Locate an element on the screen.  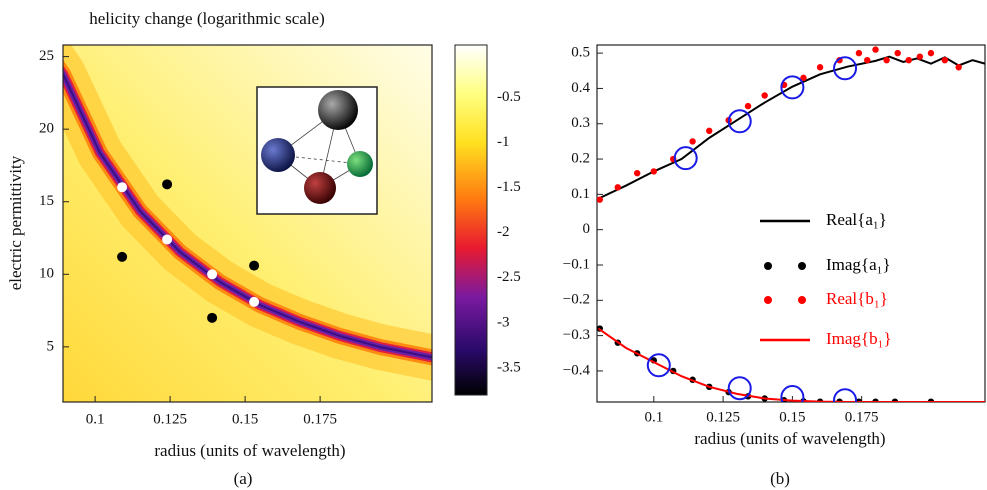
legend-label: Imag{b₁} is located at coordinates (859, 338).